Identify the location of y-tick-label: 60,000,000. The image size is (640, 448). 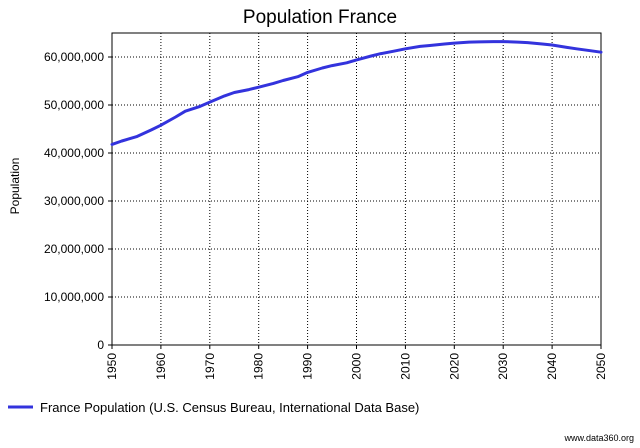
(74, 57).